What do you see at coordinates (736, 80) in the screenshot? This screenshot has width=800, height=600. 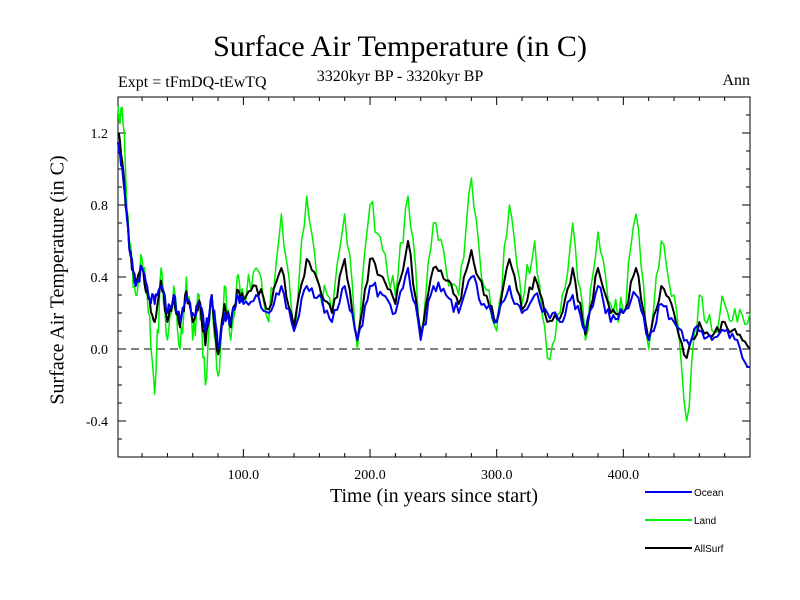 I see `season-label: Ann` at bounding box center [736, 80].